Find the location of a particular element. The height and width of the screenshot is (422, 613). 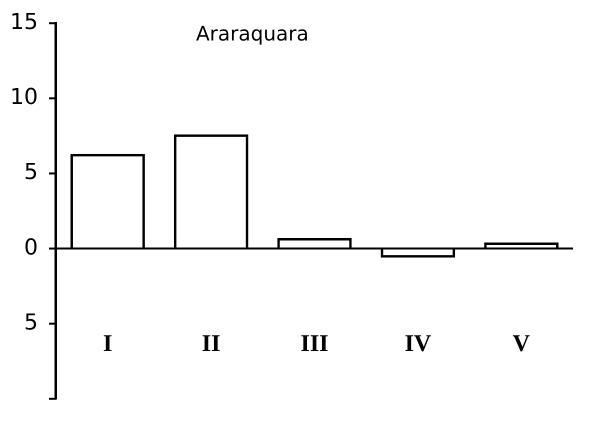

x-tick-label: V is located at coordinates (521, 344).